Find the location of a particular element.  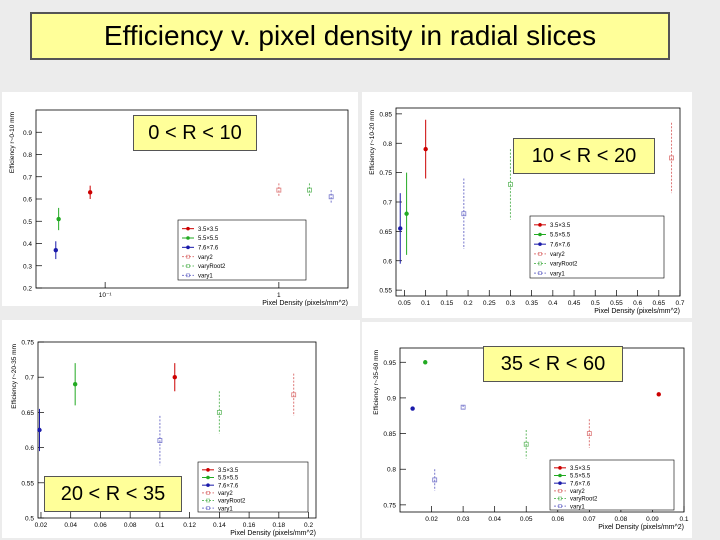

y-tick-label: 0.95 is located at coordinates (389, 363).